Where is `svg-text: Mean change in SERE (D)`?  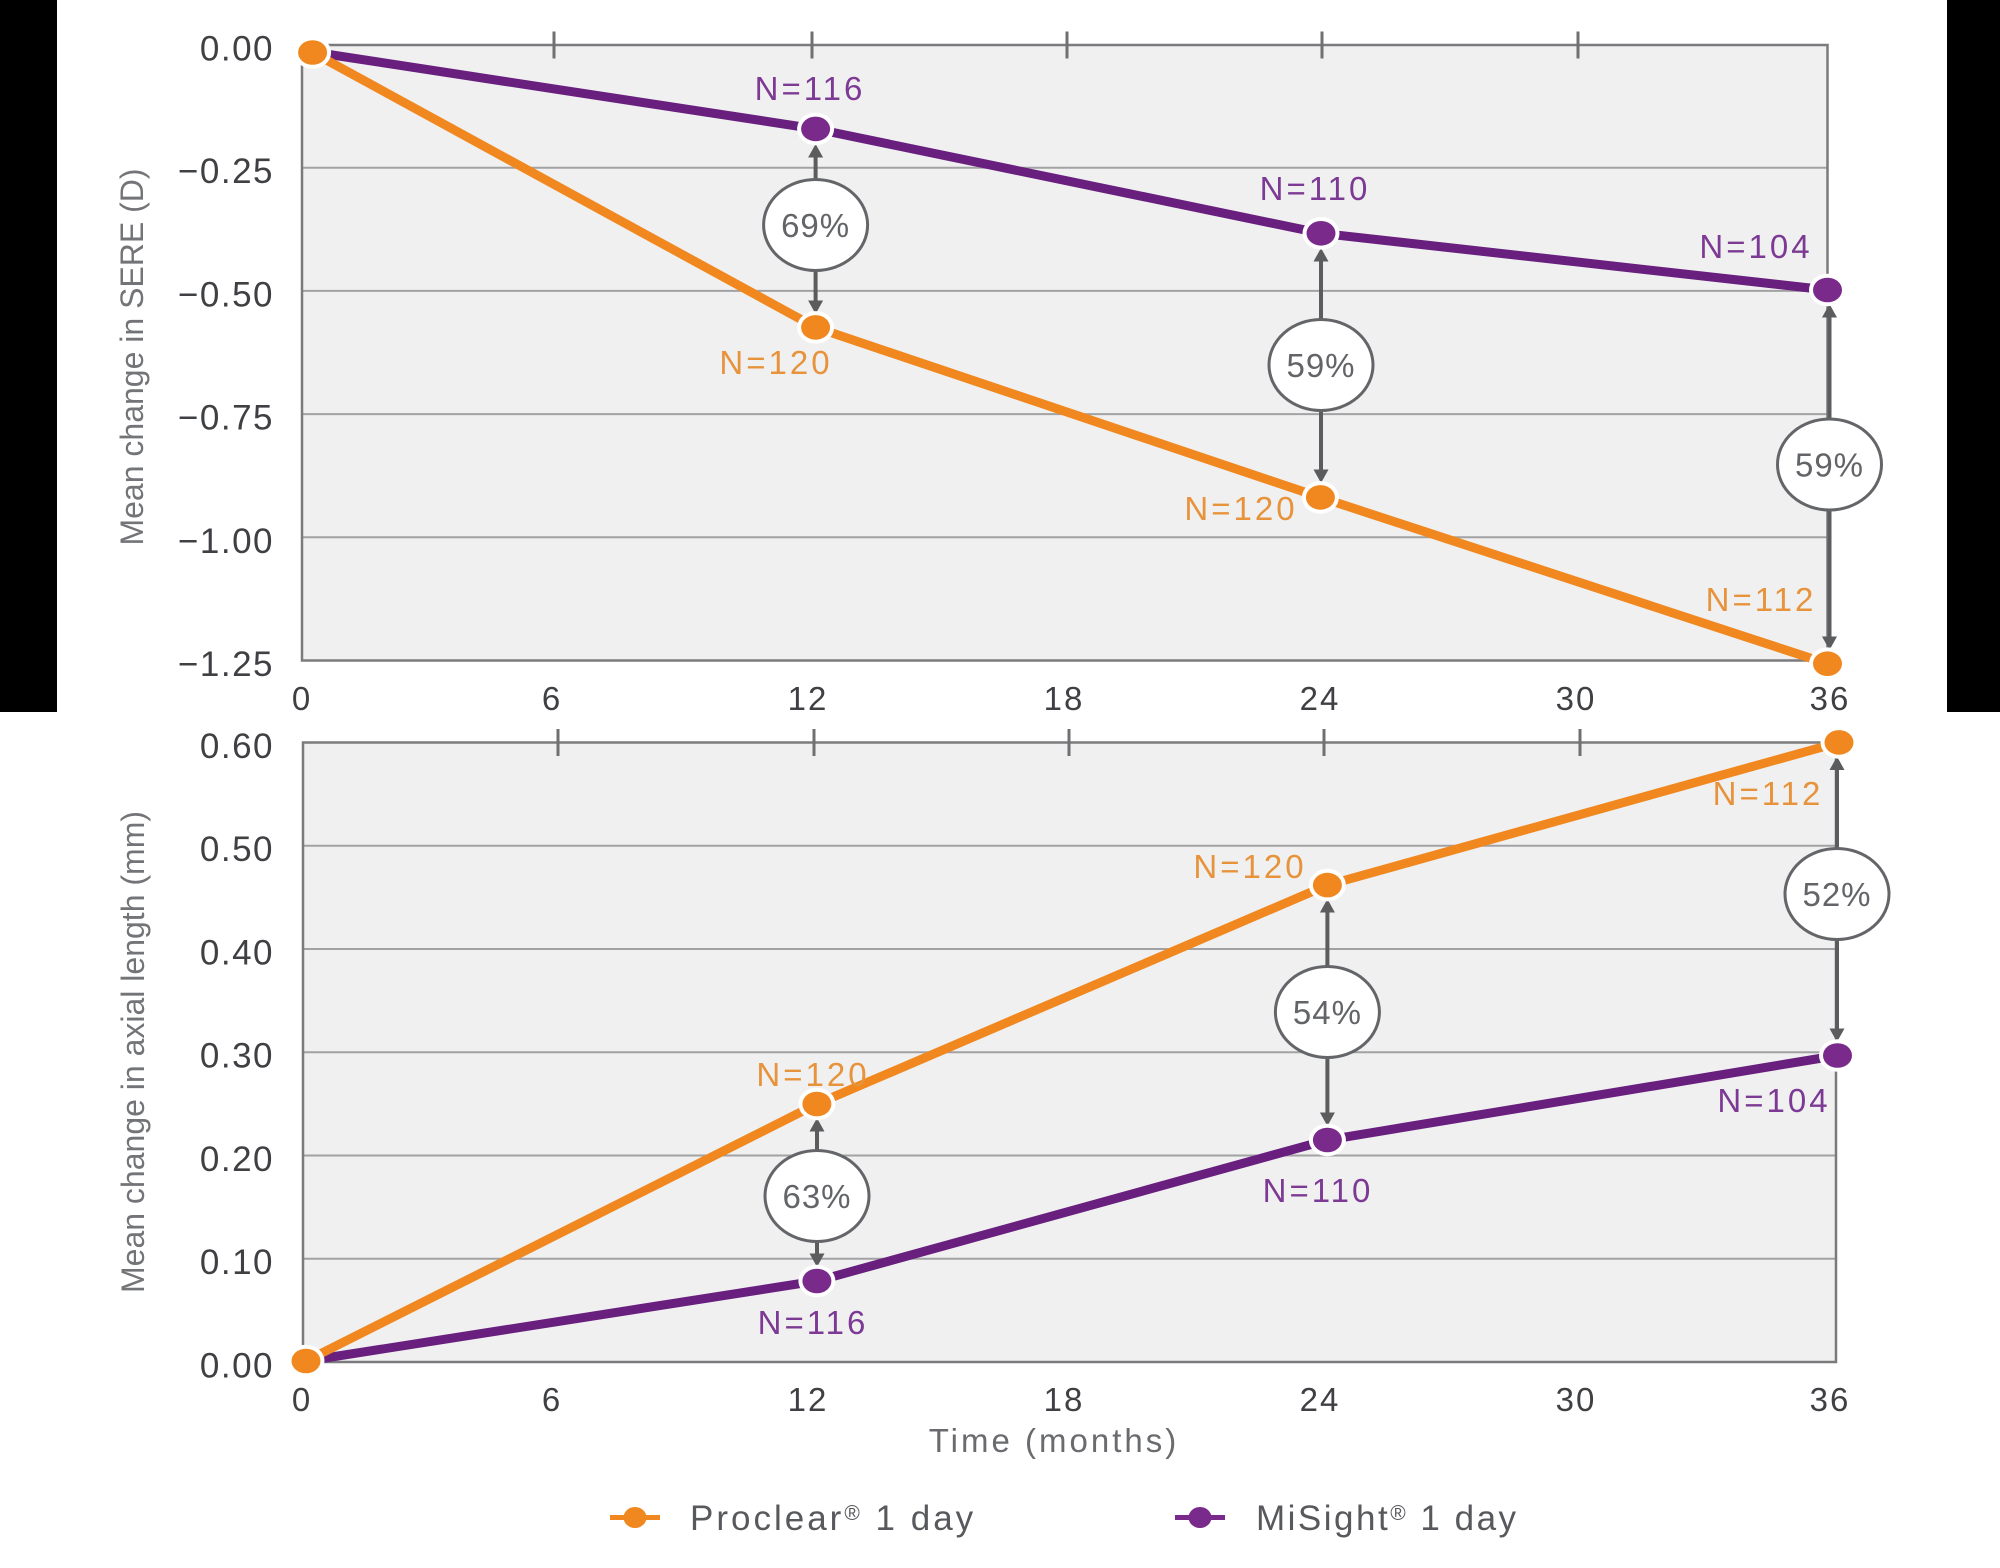
svg-text: Mean change in SERE (D) is located at coordinates (132, 356).